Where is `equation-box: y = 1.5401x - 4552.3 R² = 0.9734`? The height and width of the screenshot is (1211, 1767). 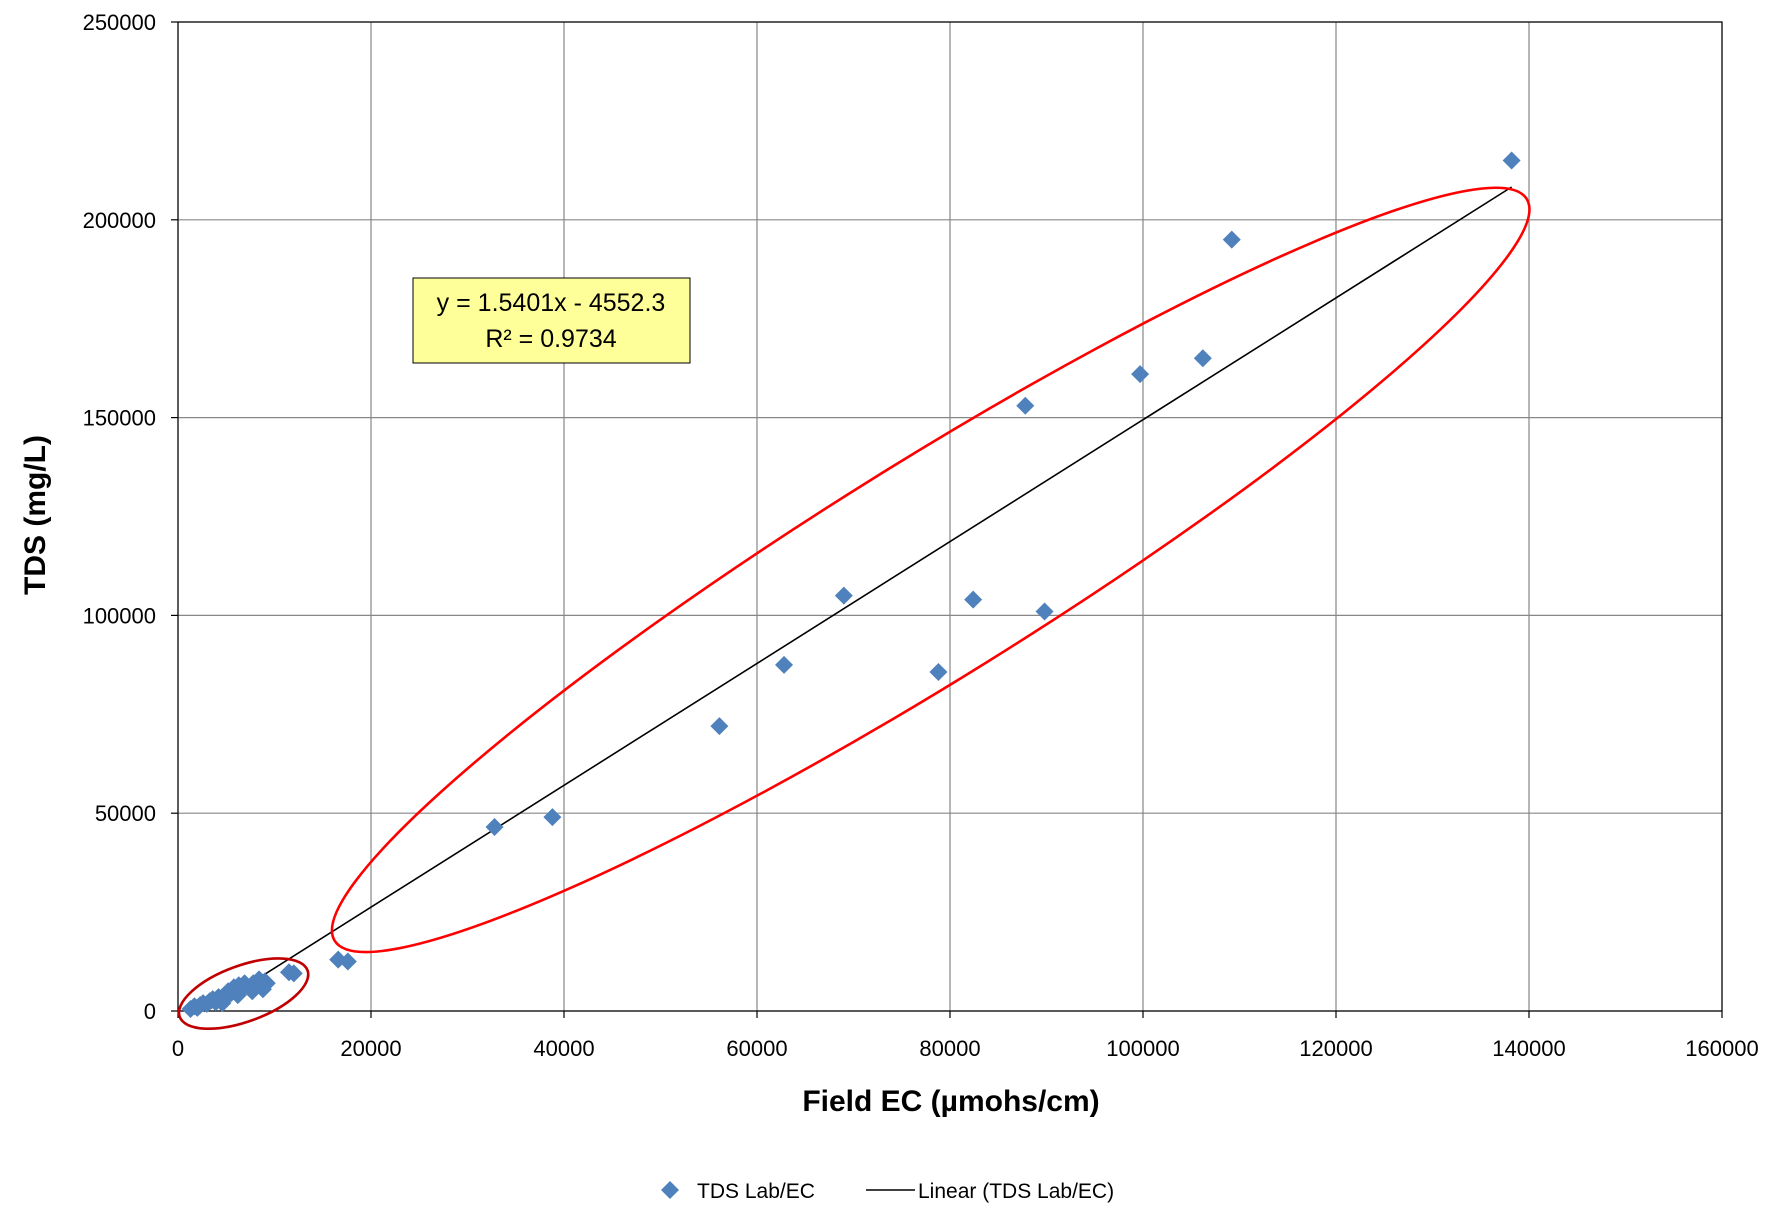
equation-box: y = 1.5401x - 4552.3 R² = 0.9734 is located at coordinates (551, 320).